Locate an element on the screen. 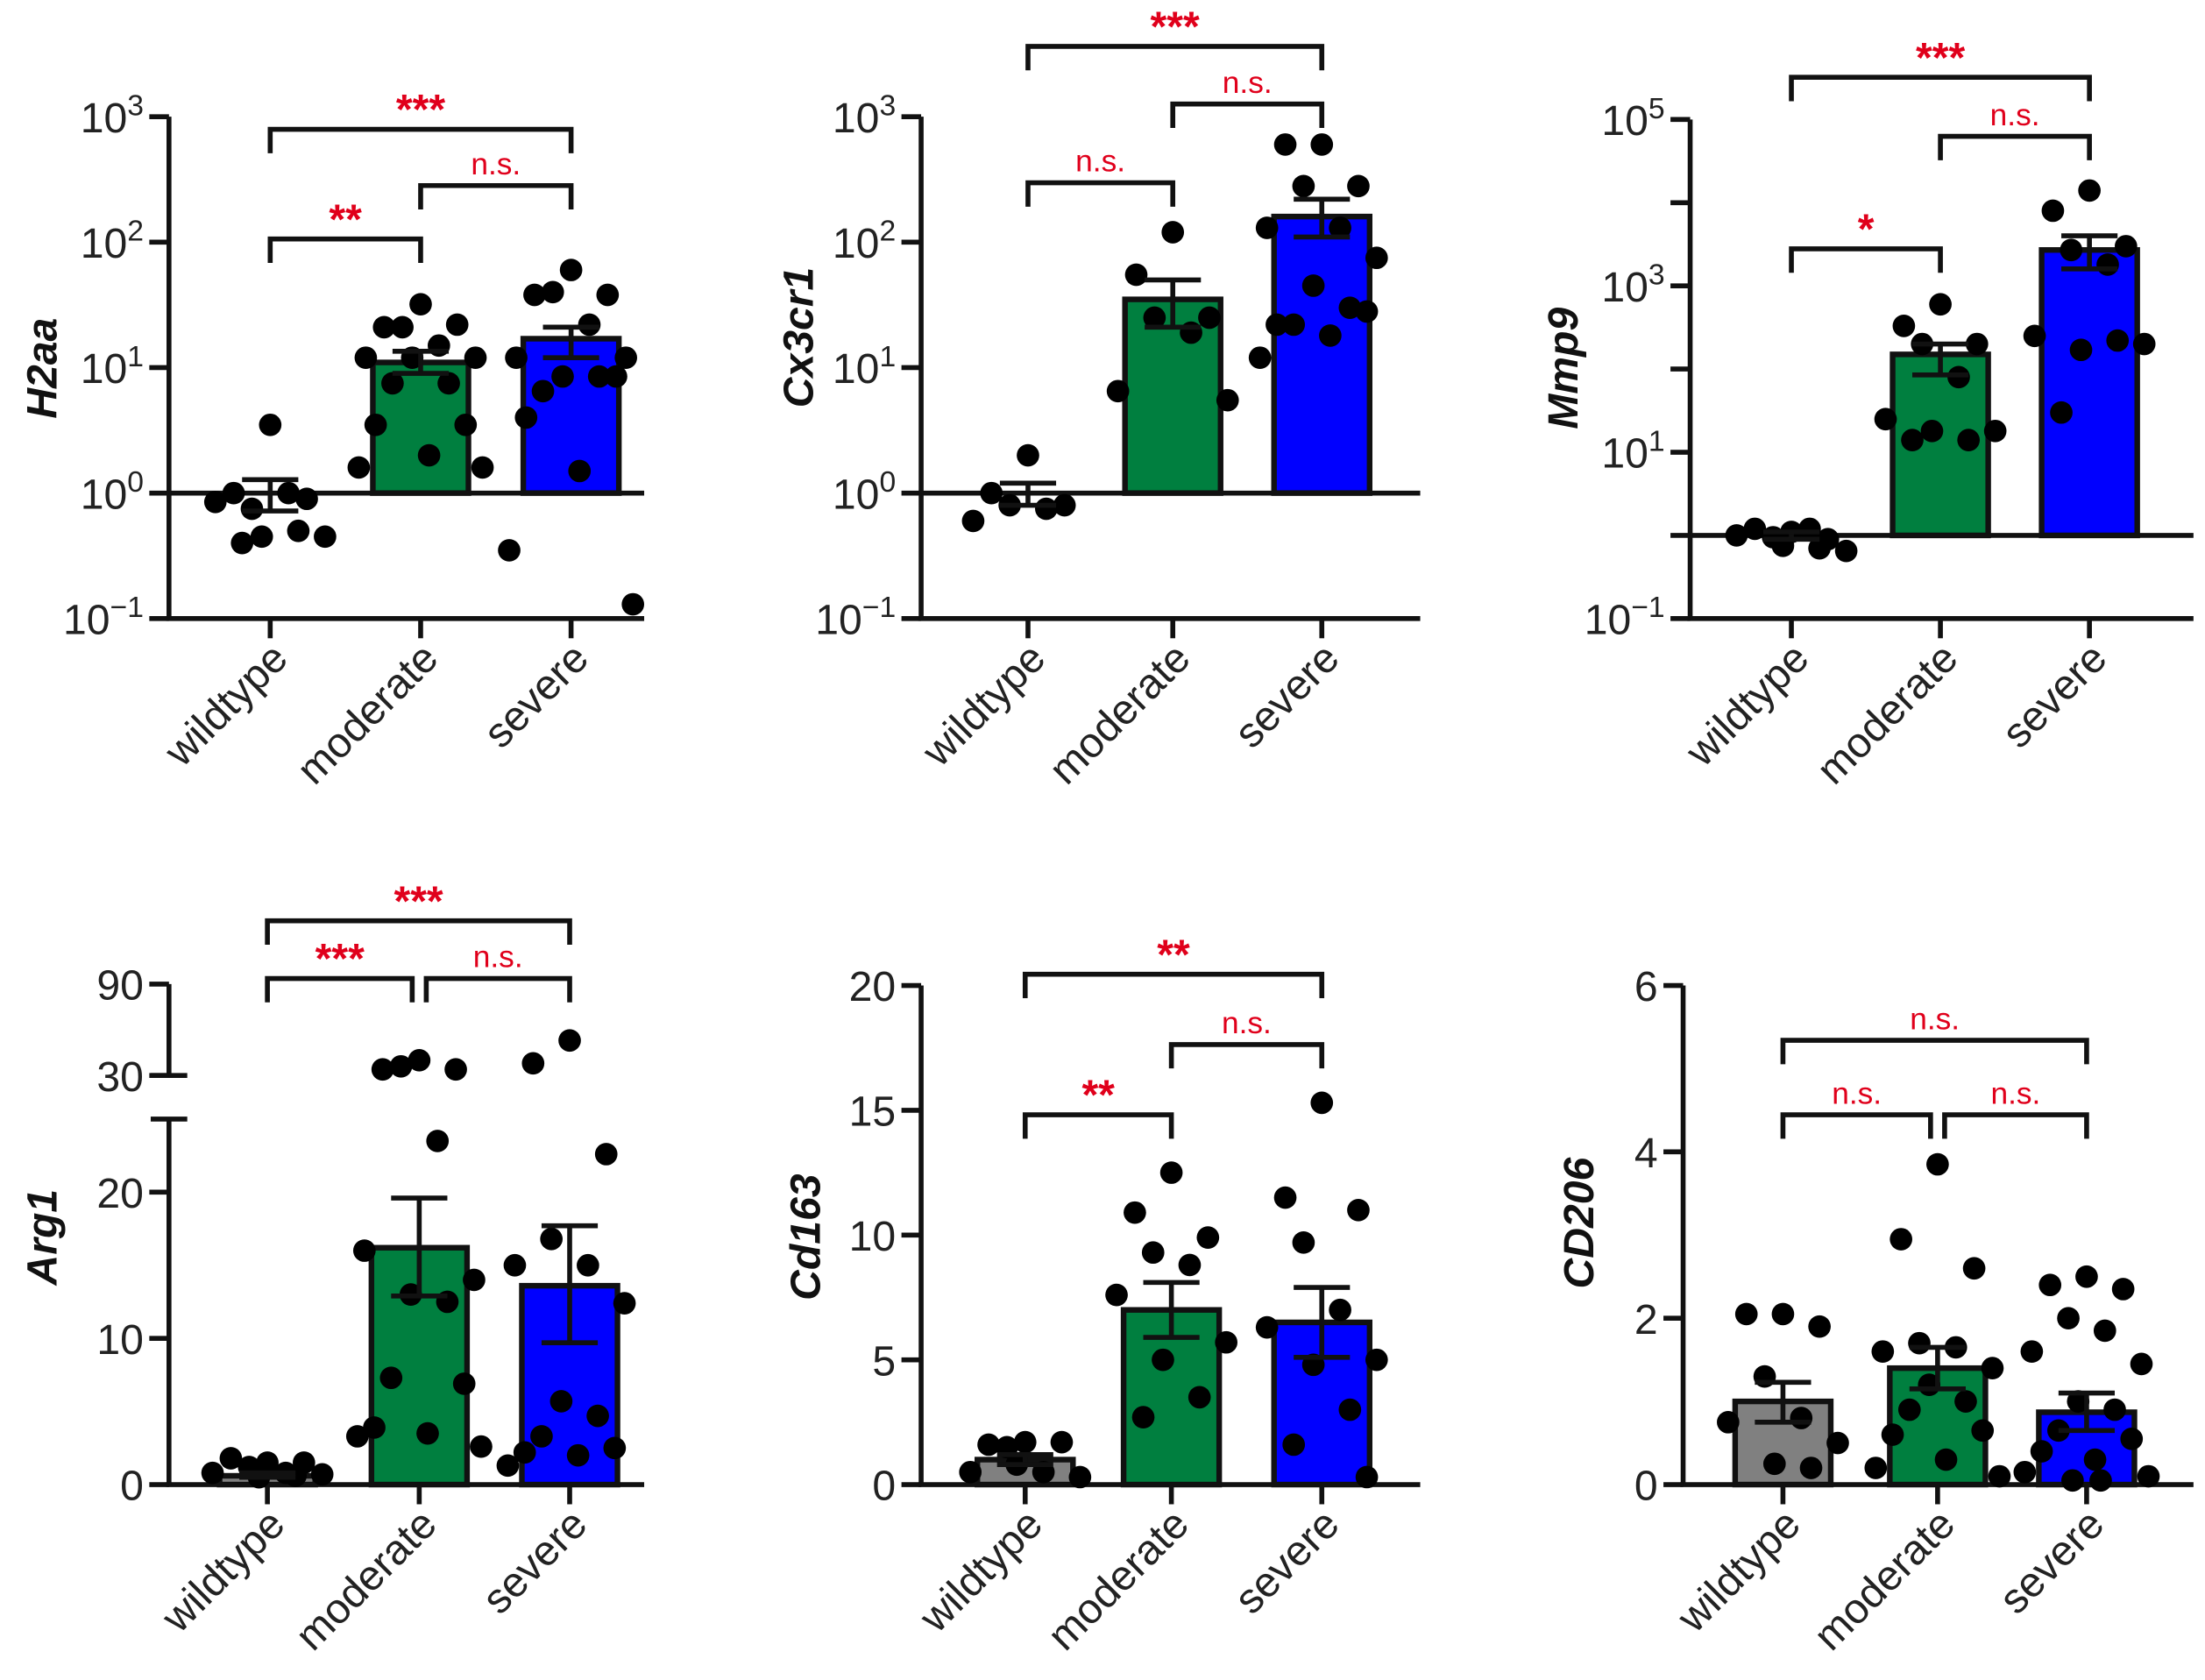 The width and height of the screenshot is (2205, 1680). y-tick-label: 0 is located at coordinates (884, 1486).